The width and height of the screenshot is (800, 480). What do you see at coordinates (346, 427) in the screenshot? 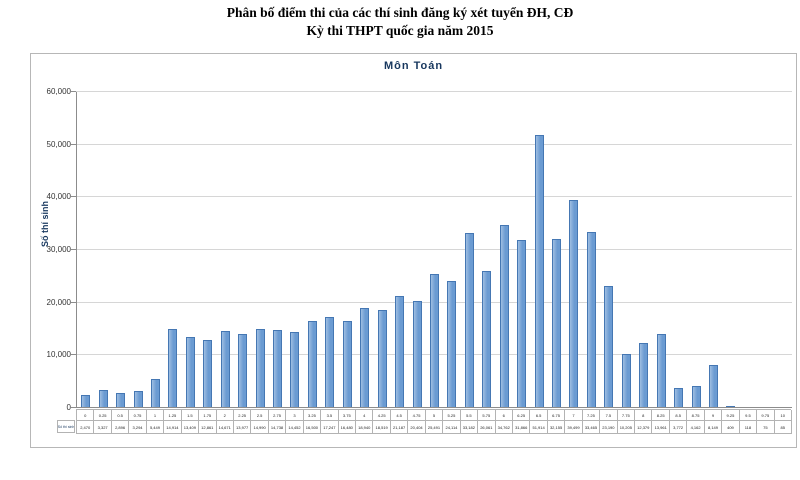
I see `count-cell: 16,480` at bounding box center [346, 427].